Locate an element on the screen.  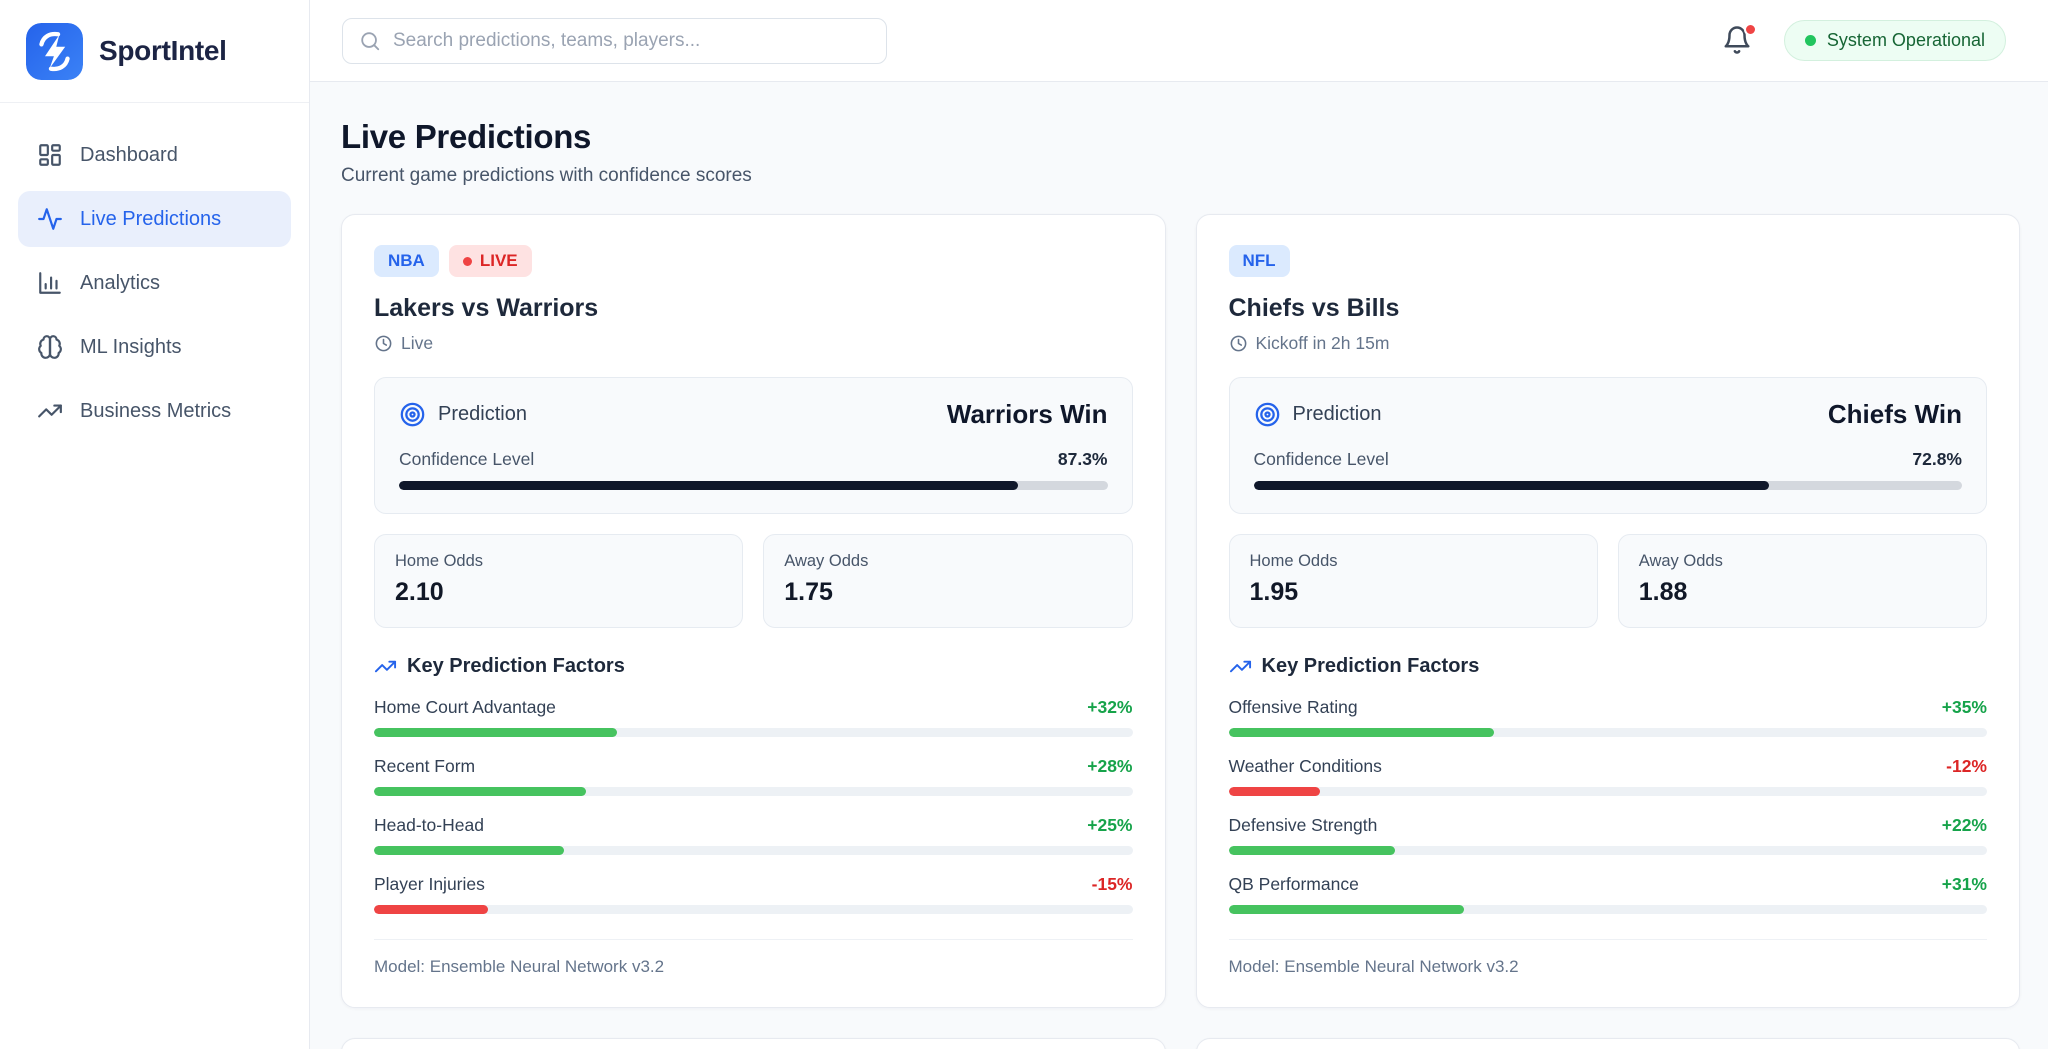
match-time-label: Kickoff in 2h 15m is located at coordinates (1322, 343).